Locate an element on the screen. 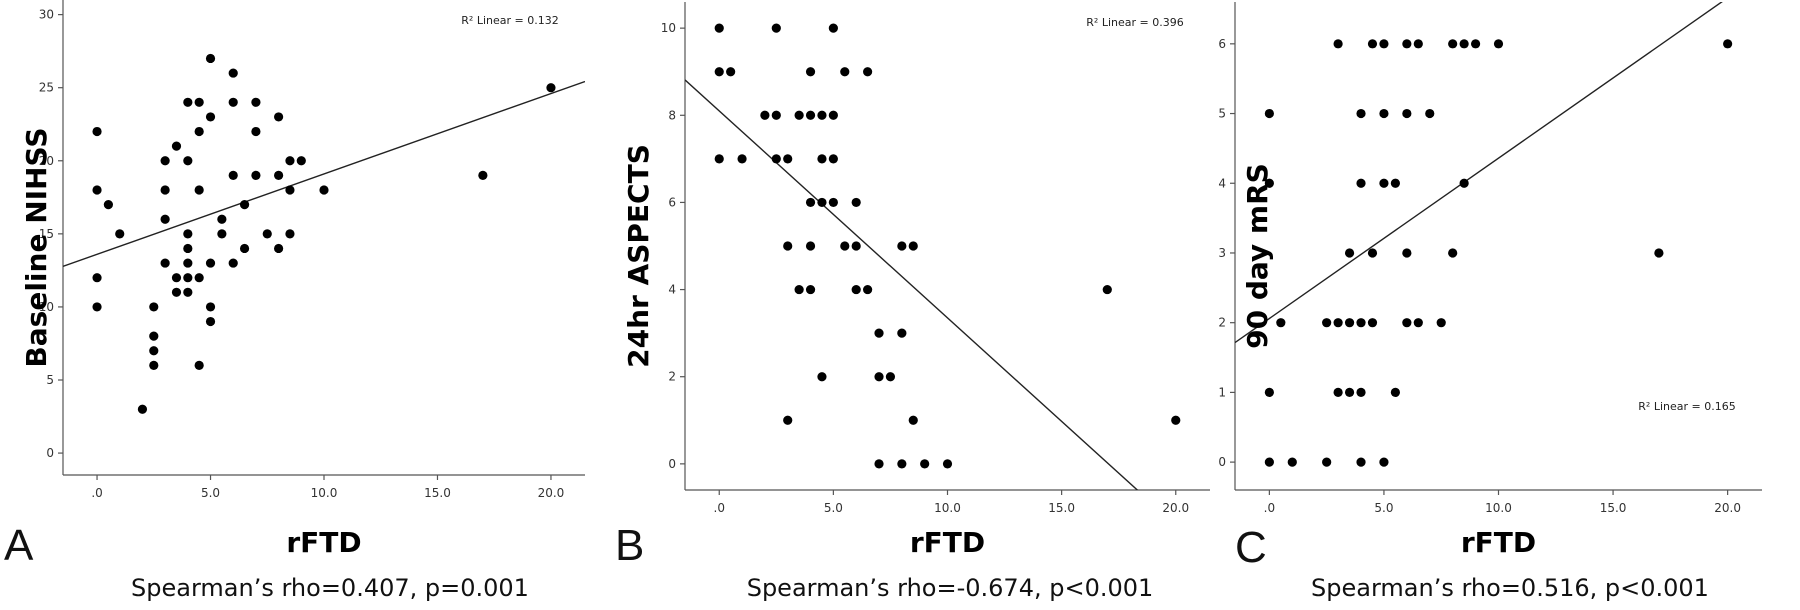 Image resolution: width=1800 pixels, height=610 pixels. y-tick-label: 4 is located at coordinates (1222, 183).